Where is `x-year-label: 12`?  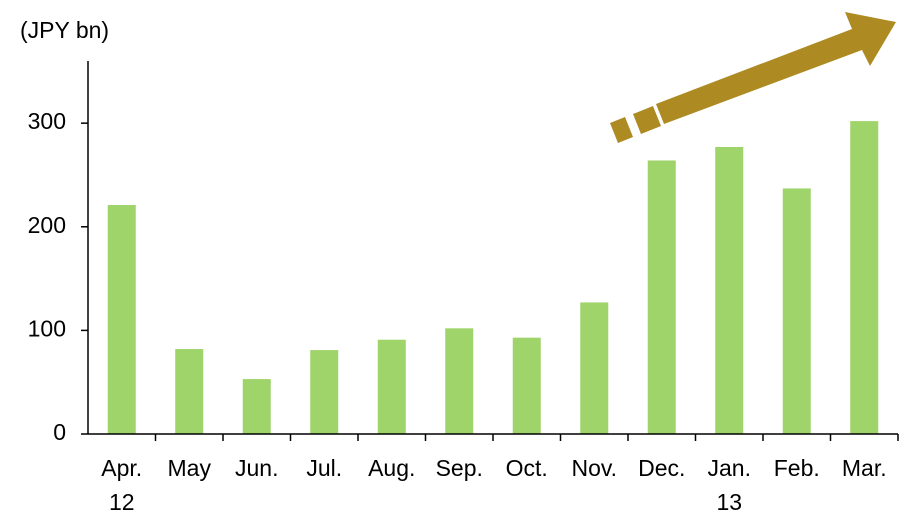 x-year-label: 12 is located at coordinates (122, 501).